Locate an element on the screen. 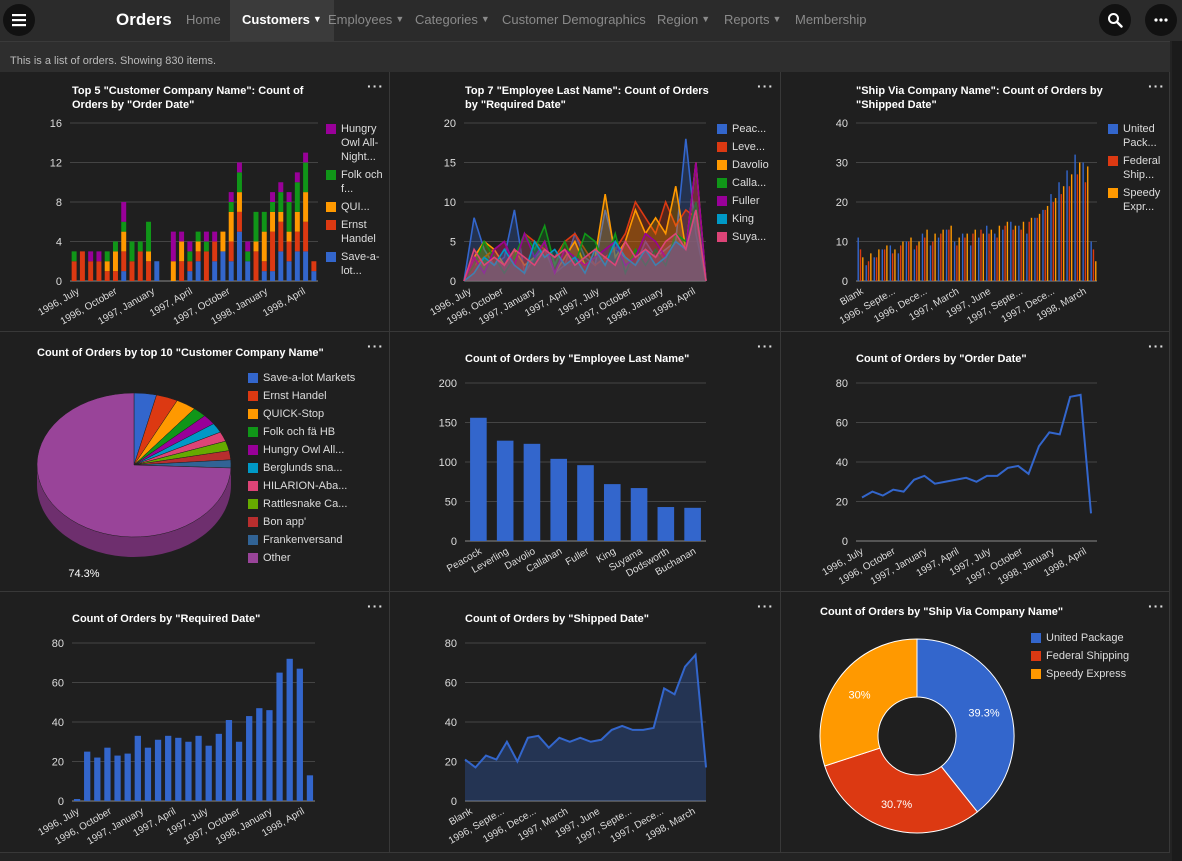 The width and height of the screenshot is (1182, 861). nav-employees: Employees ▼ is located at coordinates (366, 19).